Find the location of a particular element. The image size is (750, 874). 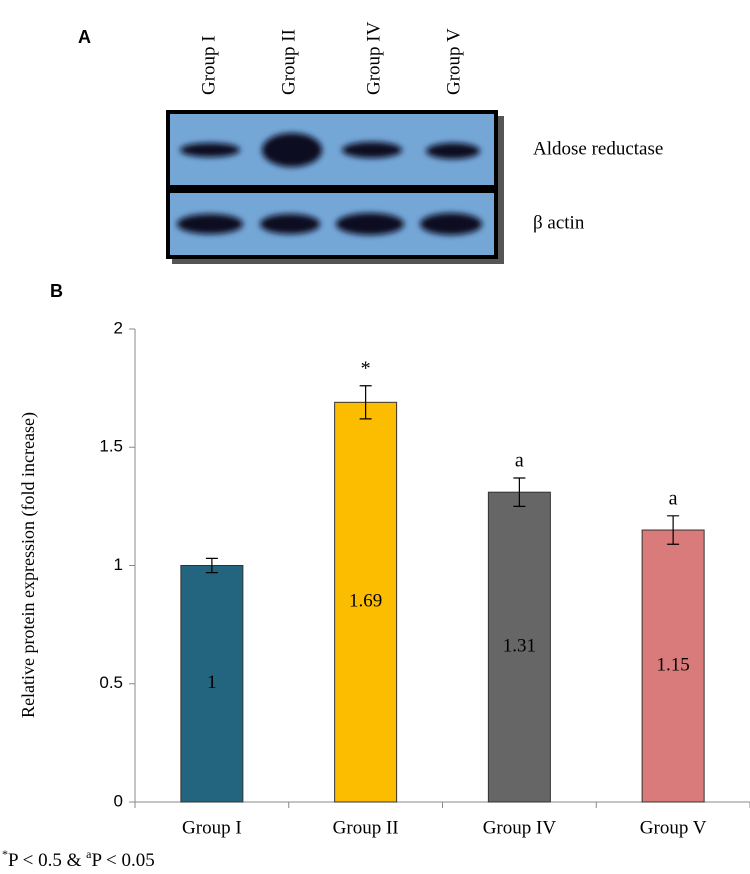

y-tick-label: 1.5 is located at coordinates (111, 446).